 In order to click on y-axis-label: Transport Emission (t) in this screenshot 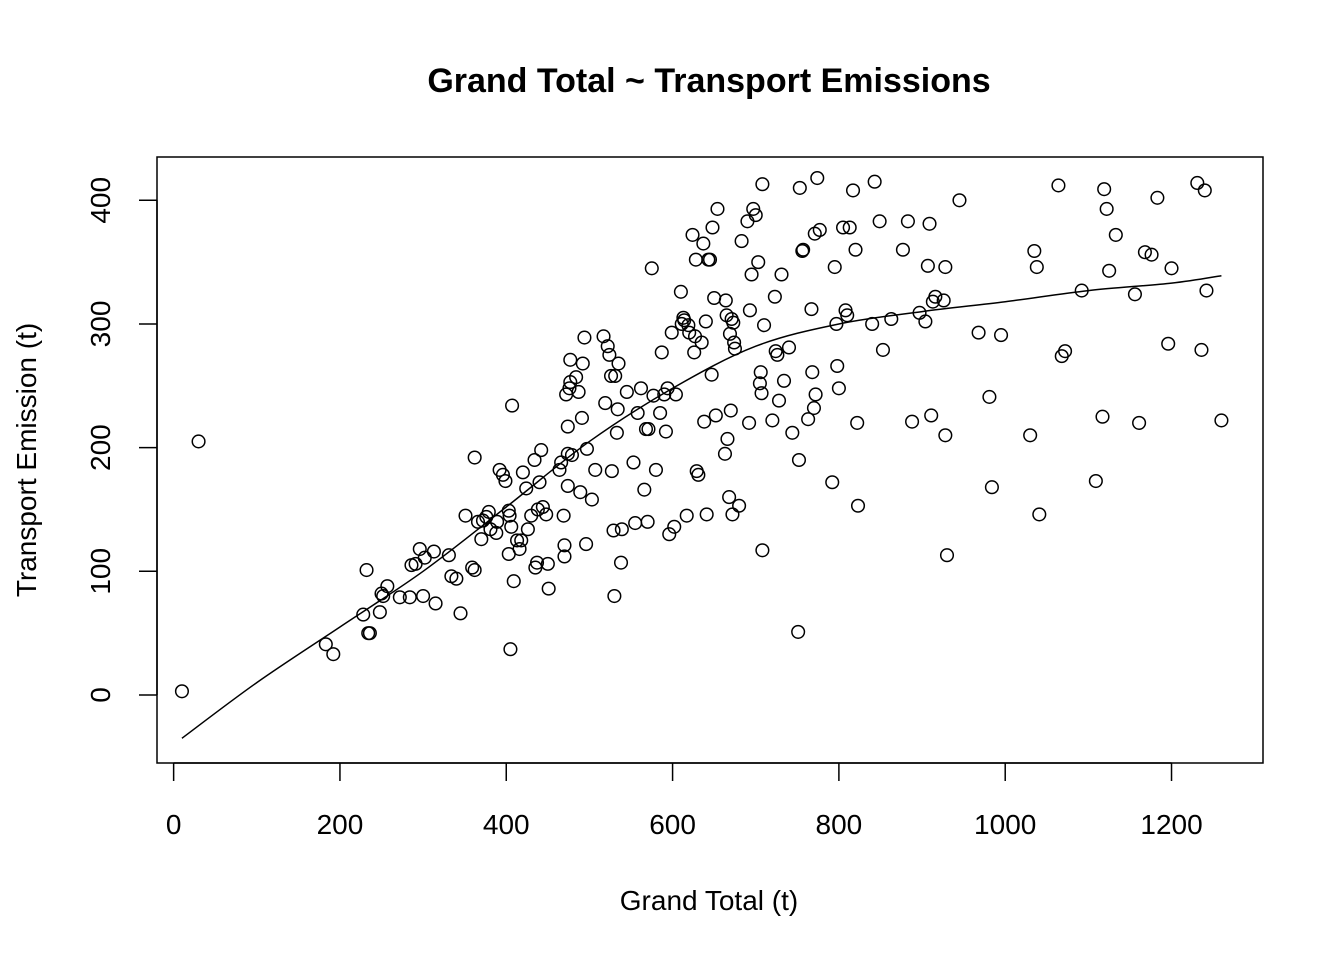, I will do `click(26, 460)`.